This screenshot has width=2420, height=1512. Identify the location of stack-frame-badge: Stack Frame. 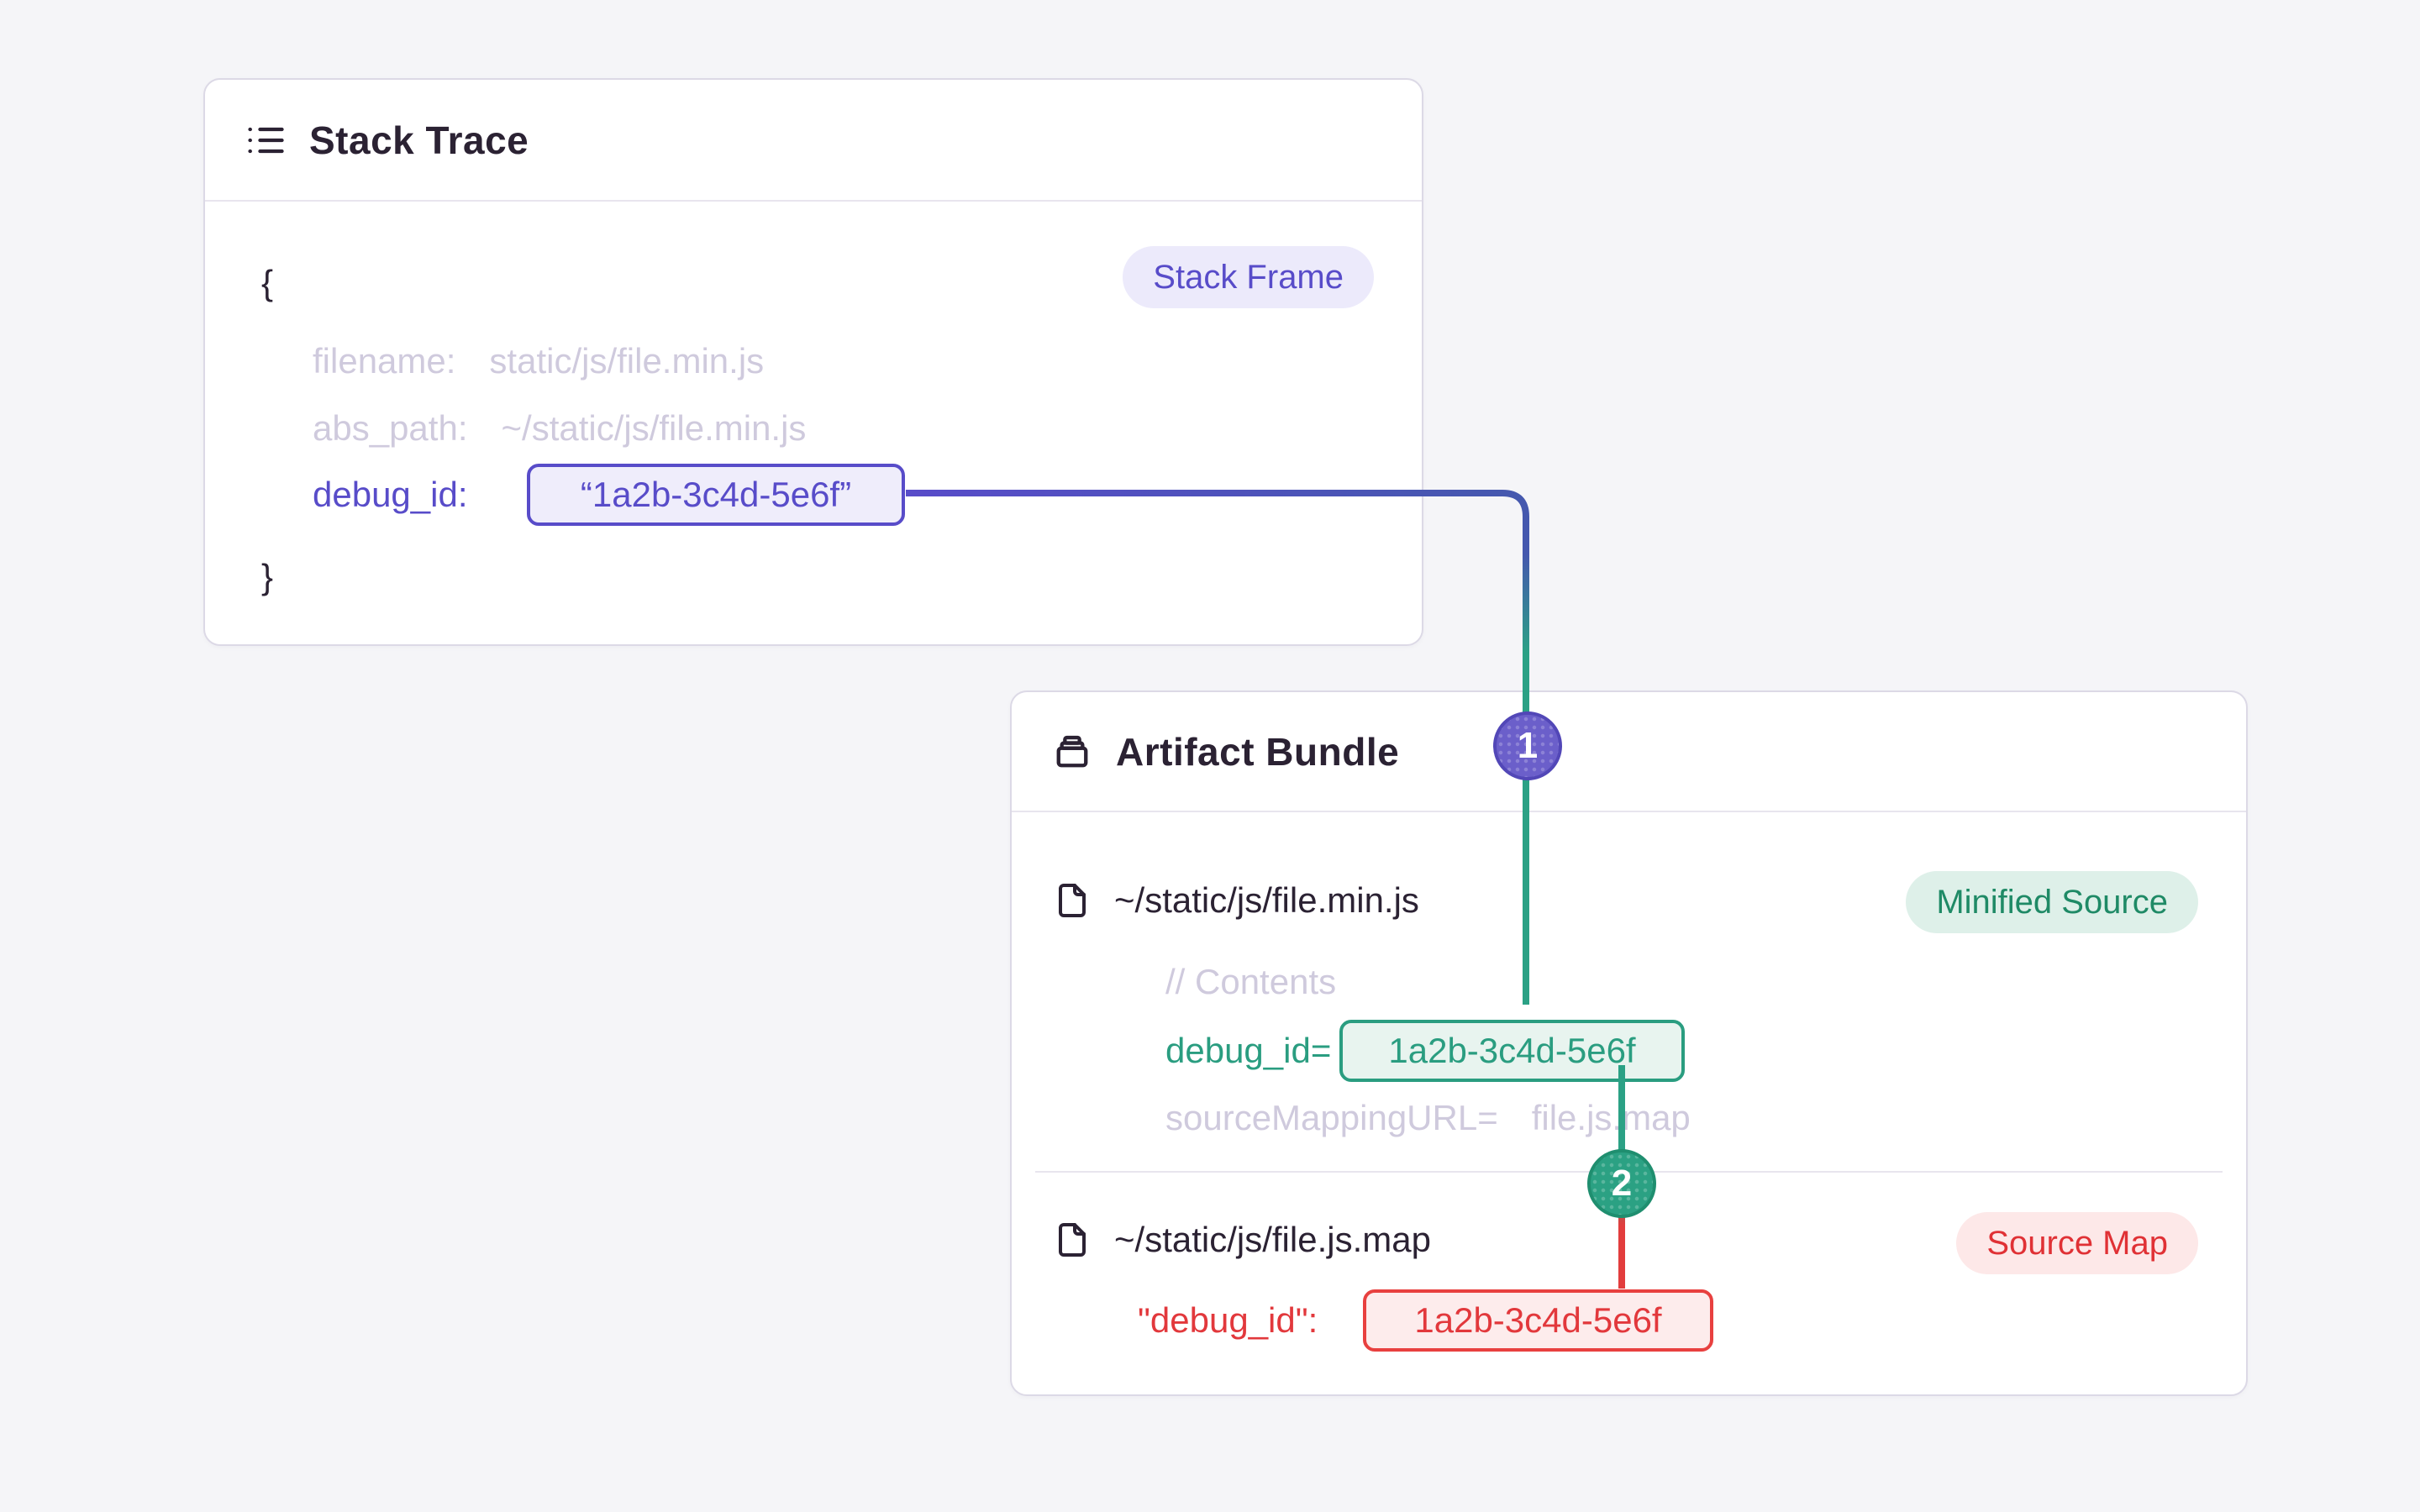
(1248, 277).